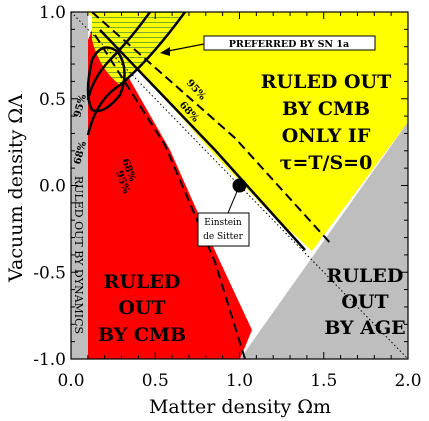 The width and height of the screenshot is (429, 421). What do you see at coordinates (155, 381) in the screenshot?
I see `x-tick-label: 0.5` at bounding box center [155, 381].